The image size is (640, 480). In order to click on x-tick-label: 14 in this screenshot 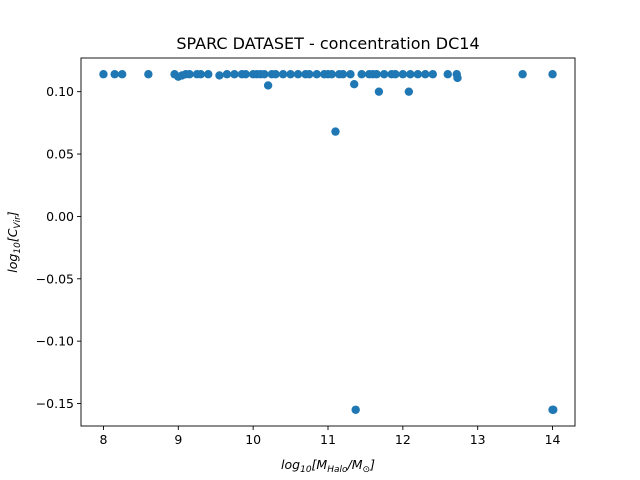, I will do `click(553, 439)`.